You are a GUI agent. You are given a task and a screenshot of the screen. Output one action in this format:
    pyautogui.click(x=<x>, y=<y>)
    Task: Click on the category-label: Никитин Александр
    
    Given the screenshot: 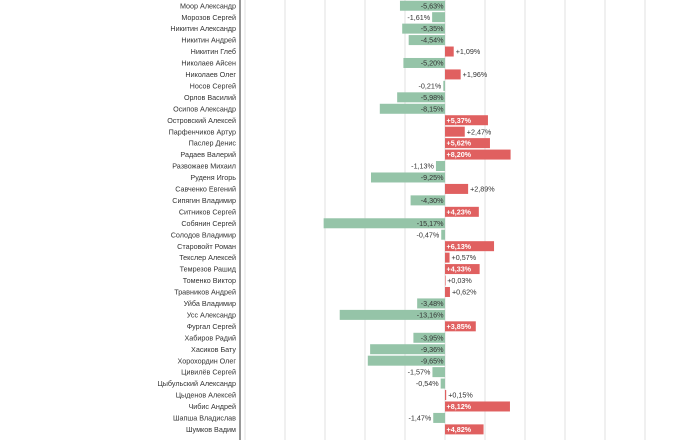 What is the action you would take?
    pyautogui.click(x=203, y=28)
    